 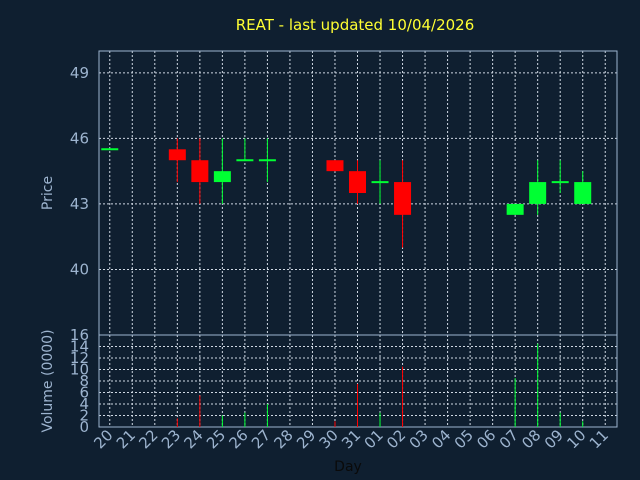 What do you see at coordinates (79, 269) in the screenshot?
I see `price-tick-label: 40` at bounding box center [79, 269].